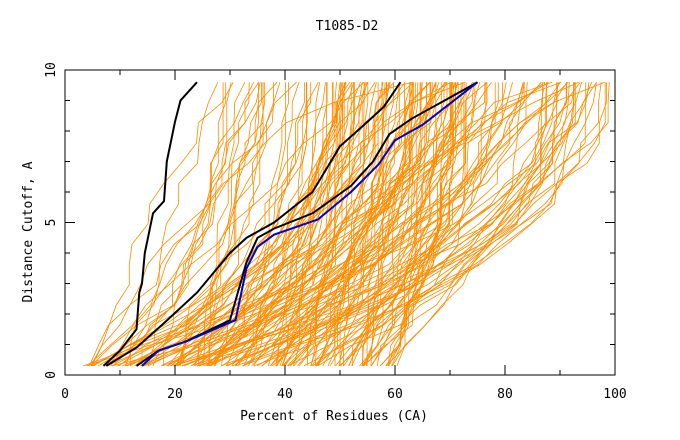  What do you see at coordinates (175, 394) in the screenshot?
I see `x-tick-label: 20` at bounding box center [175, 394].